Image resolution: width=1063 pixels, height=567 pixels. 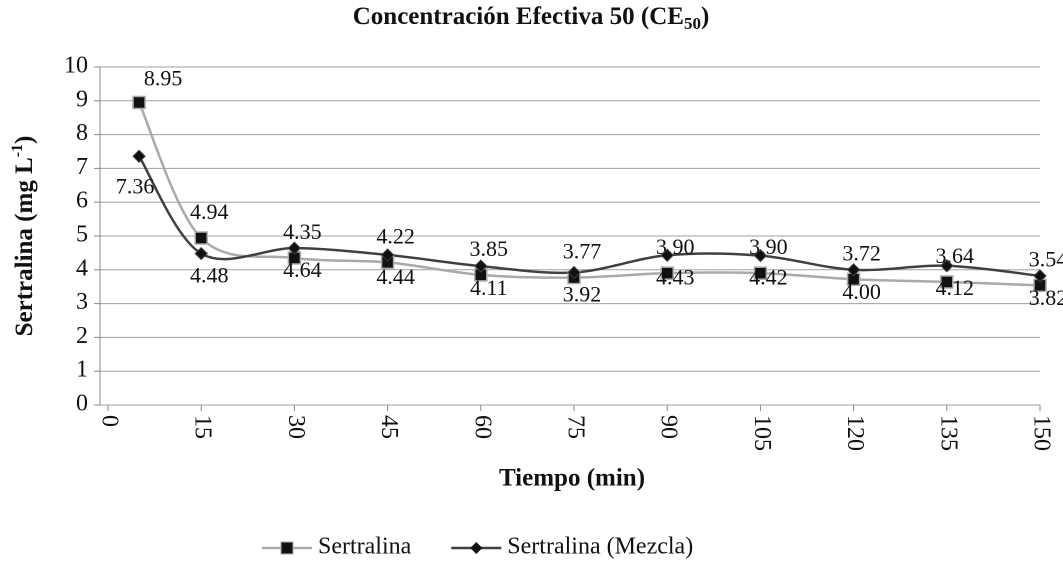 What do you see at coordinates (861, 291) in the screenshot?
I see `data-label: 4.00` at bounding box center [861, 291].